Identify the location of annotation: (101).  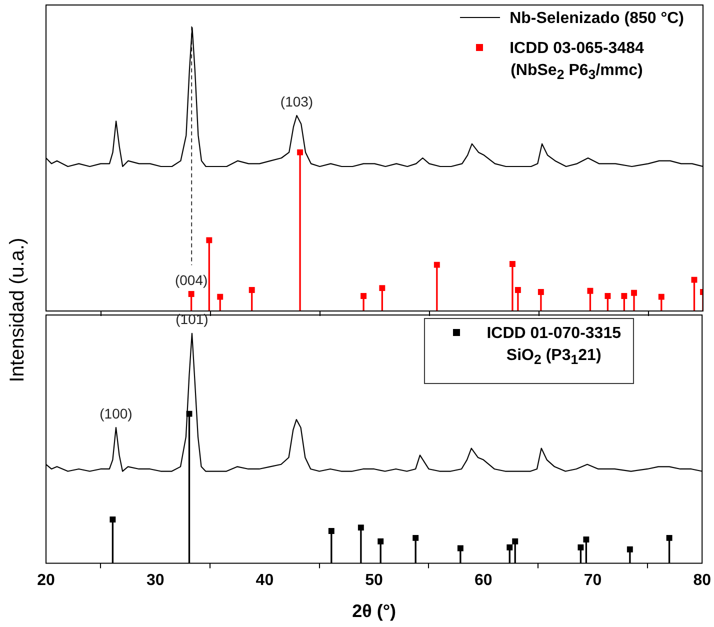
(192, 319).